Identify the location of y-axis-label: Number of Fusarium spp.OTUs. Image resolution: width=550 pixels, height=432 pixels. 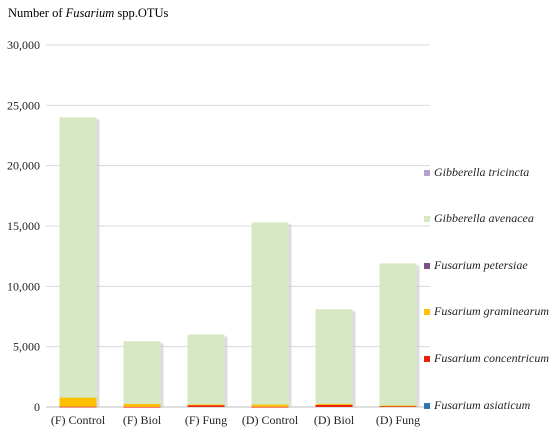
(88, 13).